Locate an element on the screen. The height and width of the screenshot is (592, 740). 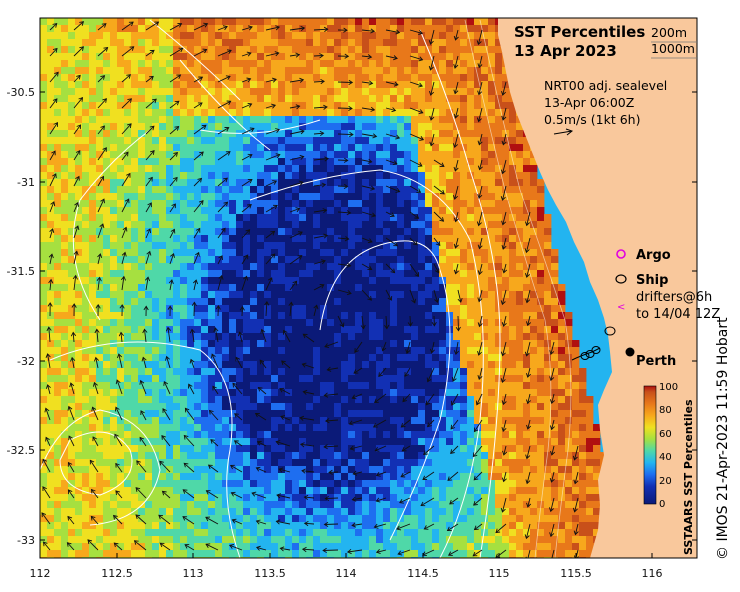
legend-drifters-period: to 14/04 12Z is located at coordinates (678, 314).